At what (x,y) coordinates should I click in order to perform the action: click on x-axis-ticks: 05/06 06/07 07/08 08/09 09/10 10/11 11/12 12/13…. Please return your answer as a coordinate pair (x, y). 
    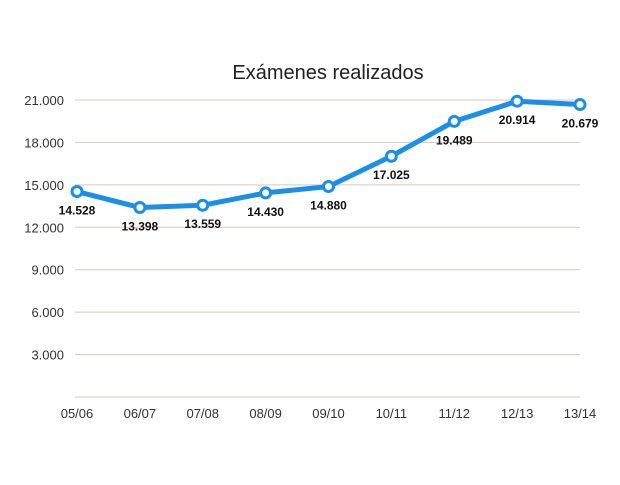
    Looking at the image, I should click on (329, 413).